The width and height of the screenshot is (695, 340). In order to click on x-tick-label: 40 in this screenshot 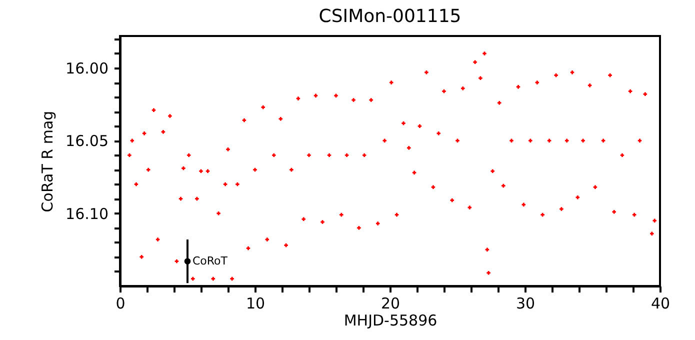, I will do `click(660, 303)`.